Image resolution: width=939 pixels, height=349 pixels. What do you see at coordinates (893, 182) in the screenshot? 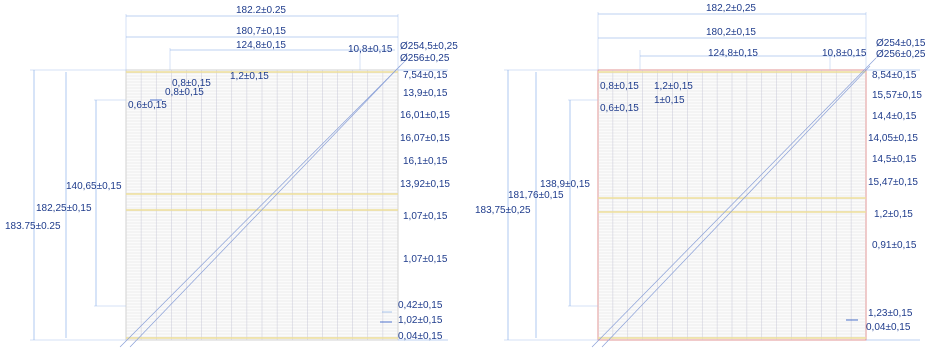
I see `right-dim-right-6: 15,47±0,15` at bounding box center [893, 182].